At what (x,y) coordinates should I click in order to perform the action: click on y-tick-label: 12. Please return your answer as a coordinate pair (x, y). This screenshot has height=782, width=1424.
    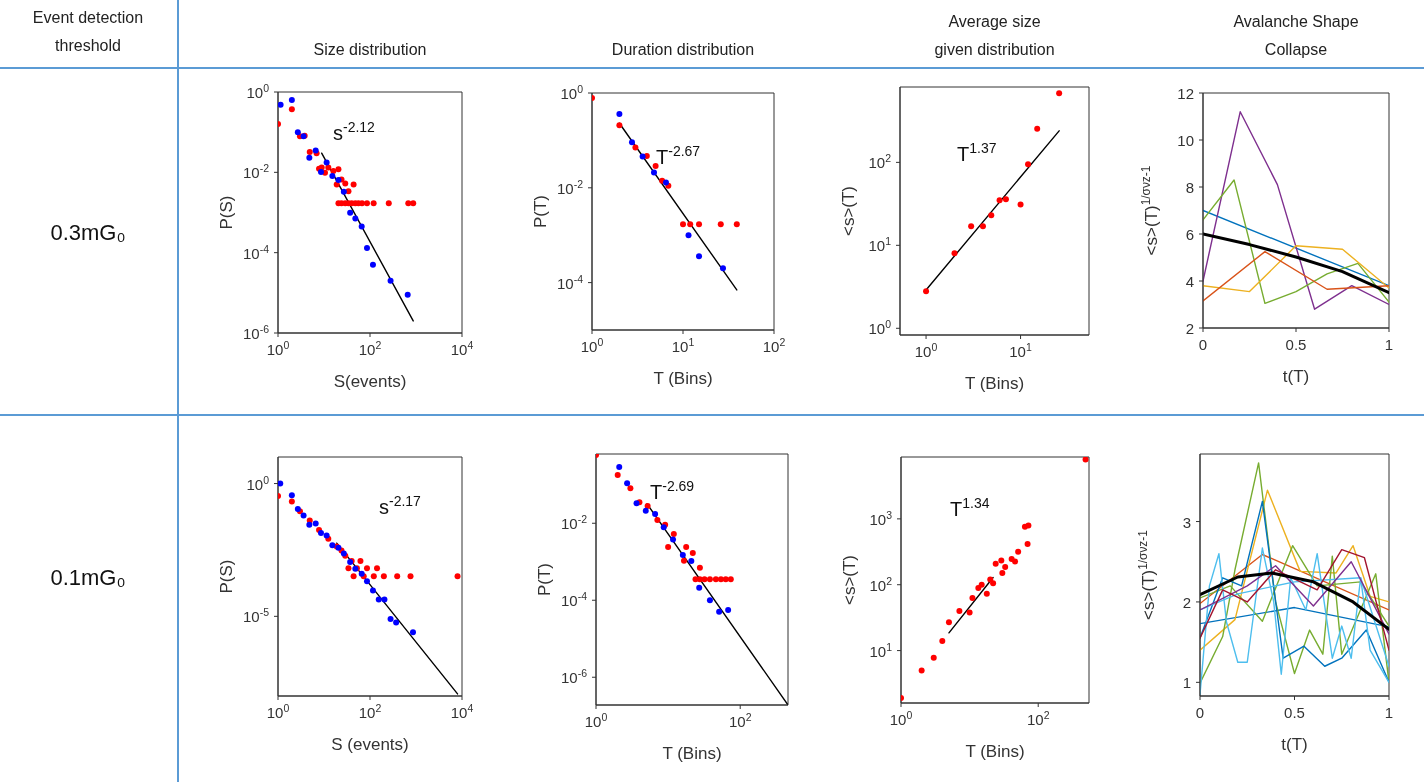
    Looking at the image, I should click on (1185, 93).